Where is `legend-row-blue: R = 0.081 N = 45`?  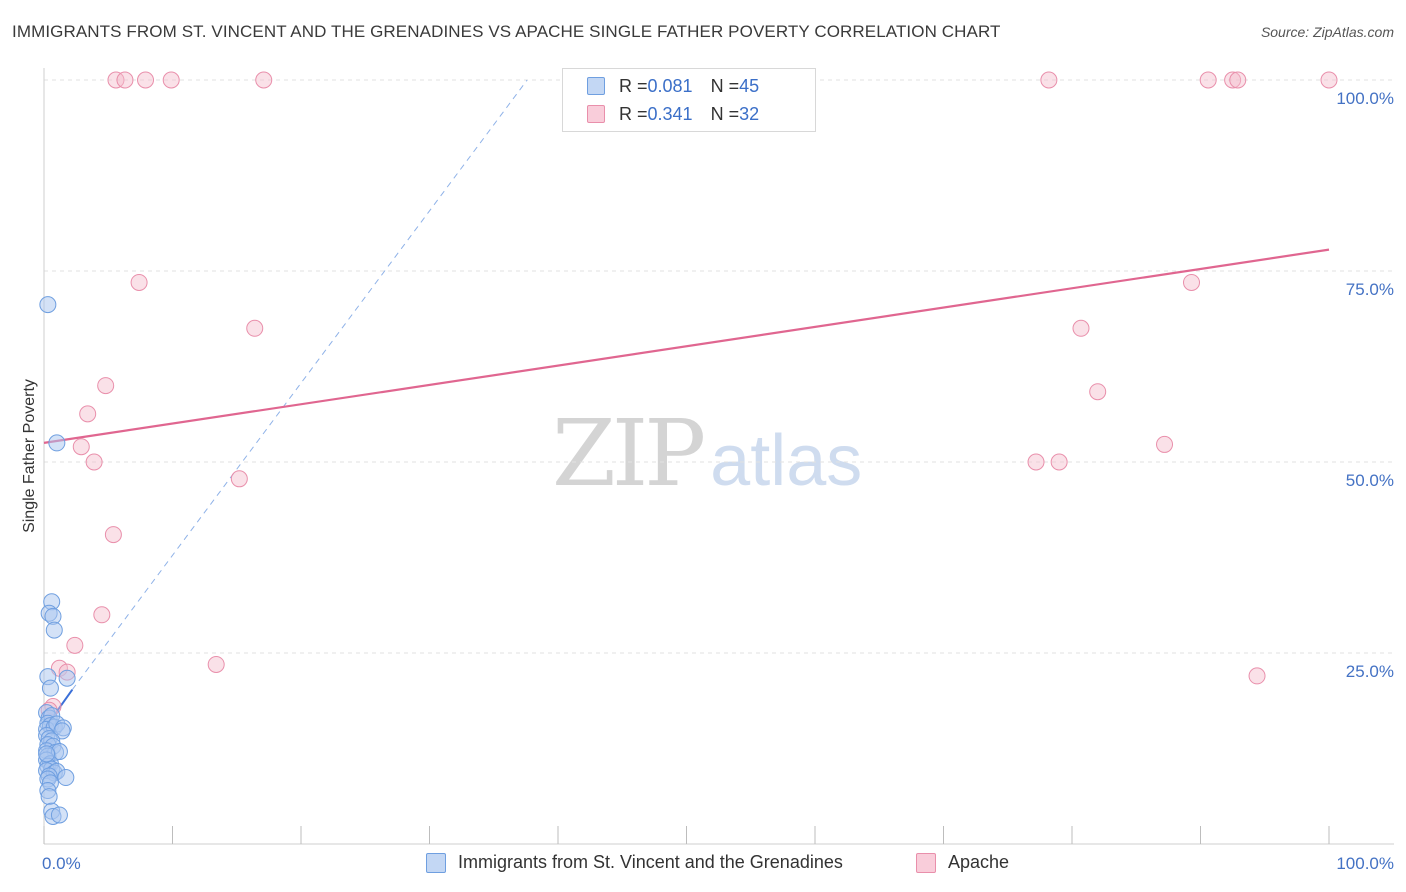 legend-row-blue: R = 0.081 N = 45 is located at coordinates (673, 86).